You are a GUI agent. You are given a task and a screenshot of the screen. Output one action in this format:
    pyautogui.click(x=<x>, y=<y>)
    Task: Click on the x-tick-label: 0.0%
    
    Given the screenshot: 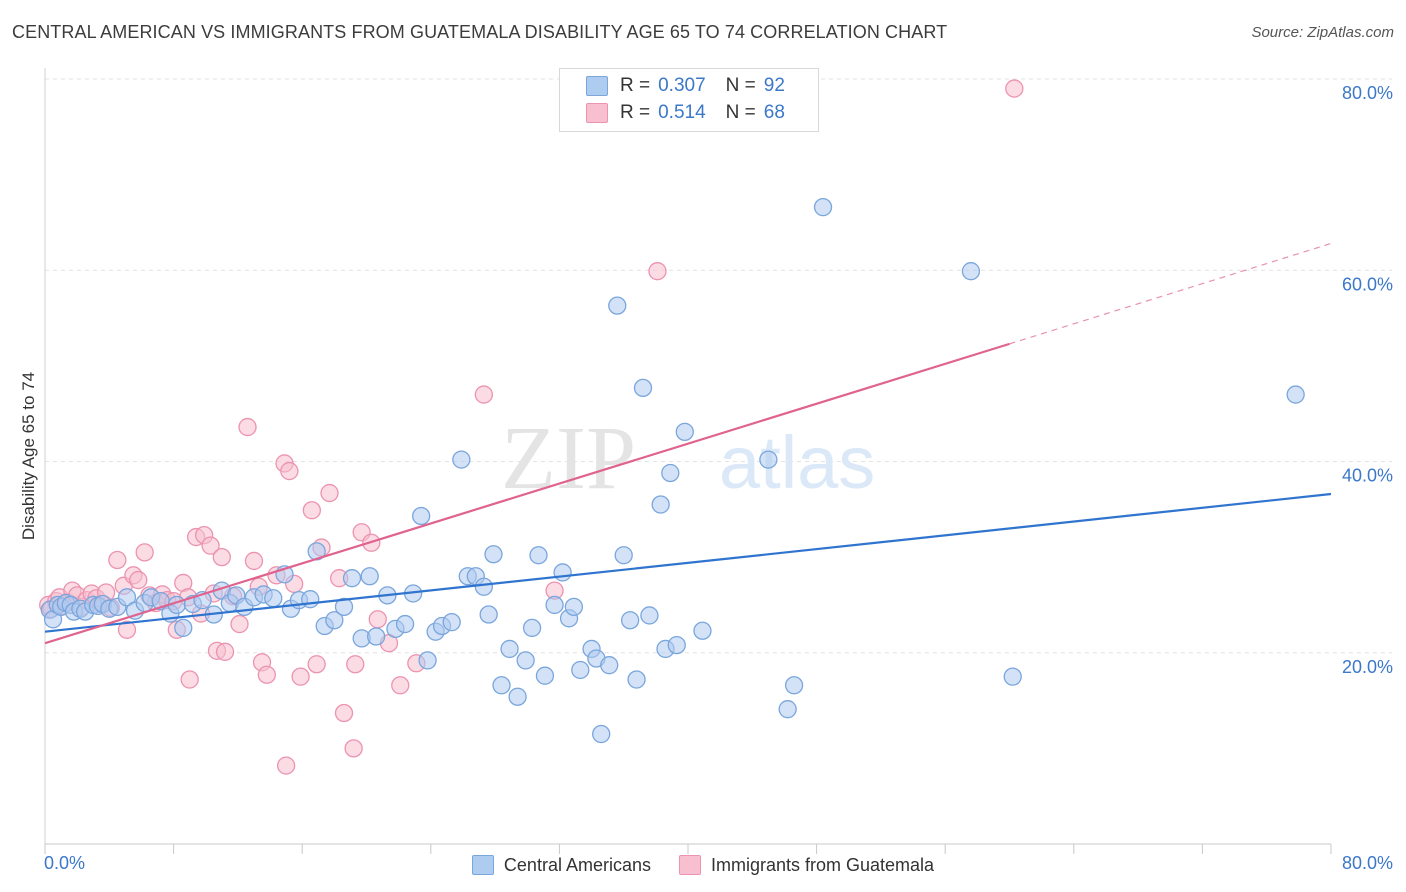 What is the action you would take?
    pyautogui.click(x=64, y=863)
    